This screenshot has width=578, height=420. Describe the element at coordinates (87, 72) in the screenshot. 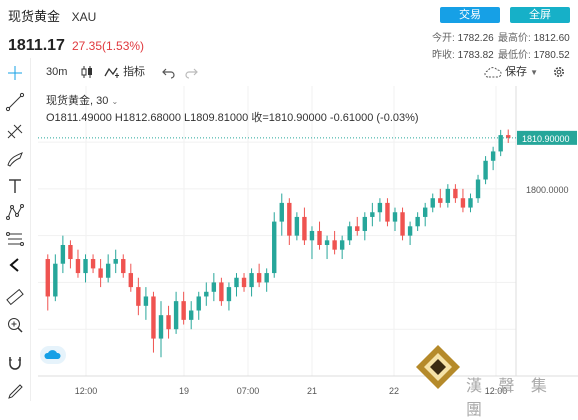

I see `candle-type-icon` at that location.